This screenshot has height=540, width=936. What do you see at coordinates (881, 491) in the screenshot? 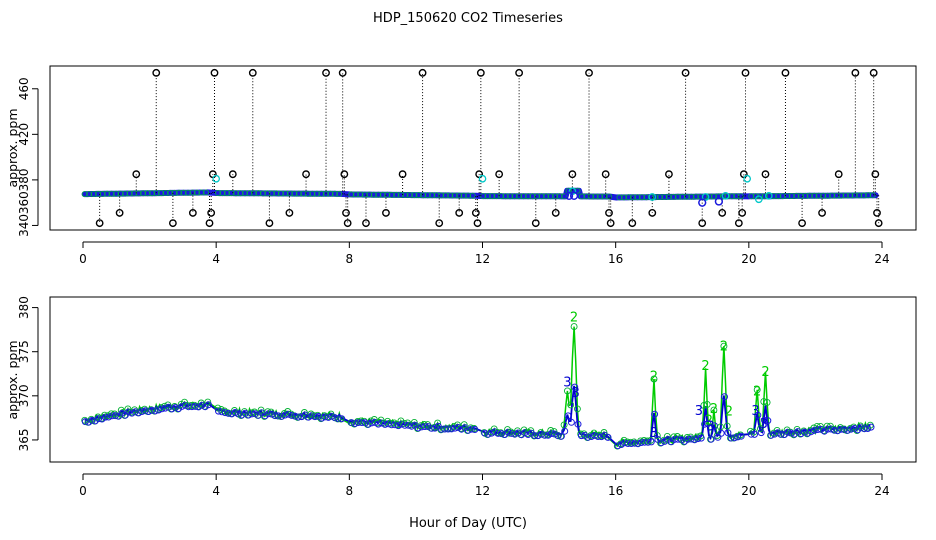
I see `x-tick-label: 24` at bounding box center [881, 491].